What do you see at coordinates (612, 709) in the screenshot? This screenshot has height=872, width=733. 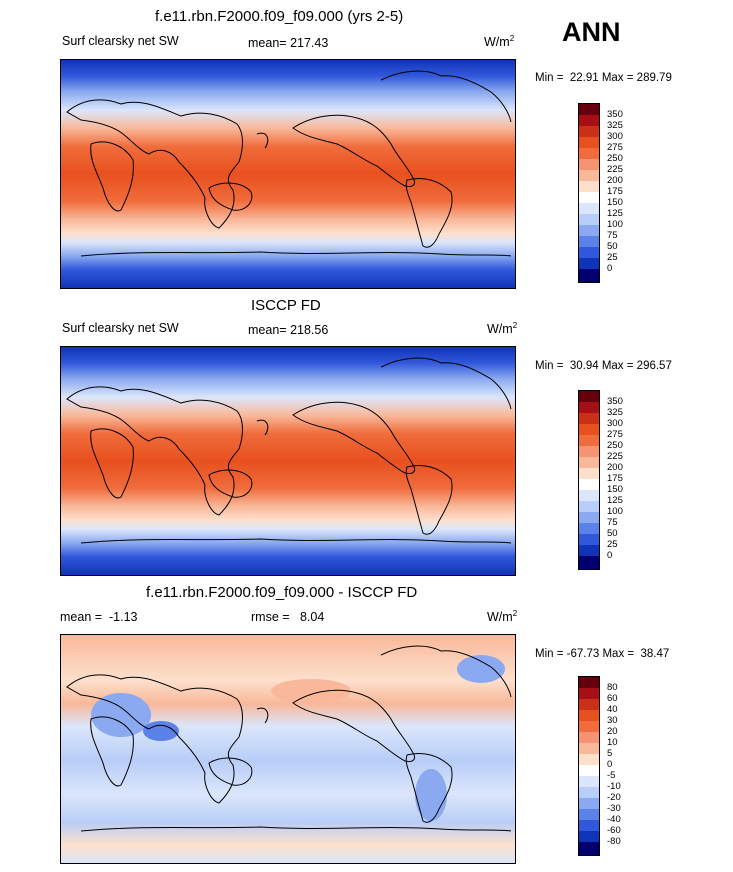 I see `colorbar-tick-label: 40` at bounding box center [612, 709].